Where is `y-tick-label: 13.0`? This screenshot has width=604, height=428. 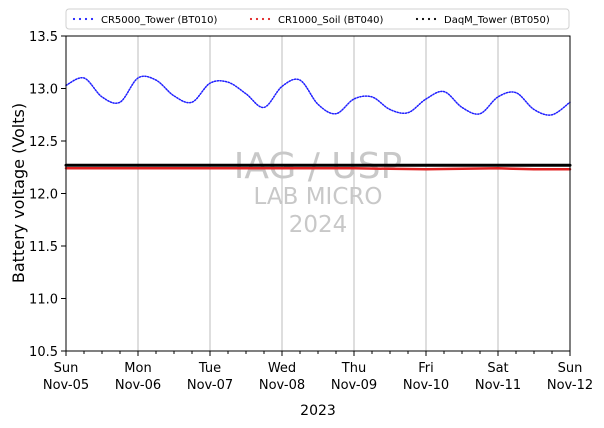 y-tick-label: 13.0 is located at coordinates (43, 90).